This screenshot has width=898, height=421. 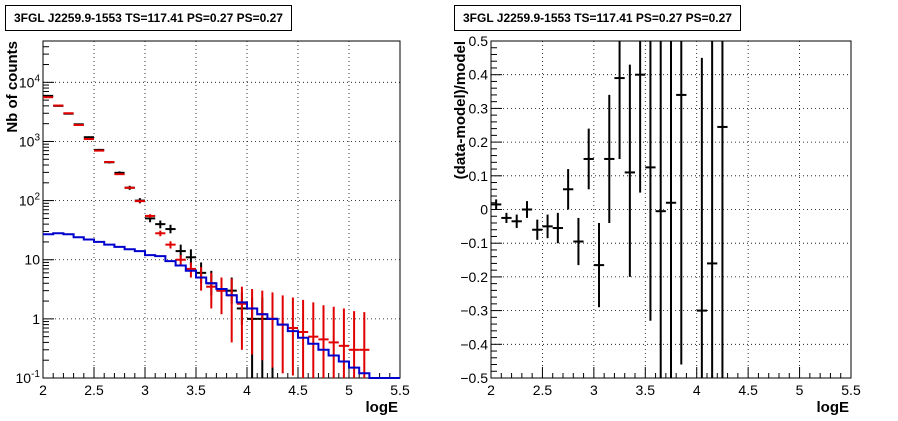 I want to click on y-tick-label: −0.4, so click(x=474, y=344).